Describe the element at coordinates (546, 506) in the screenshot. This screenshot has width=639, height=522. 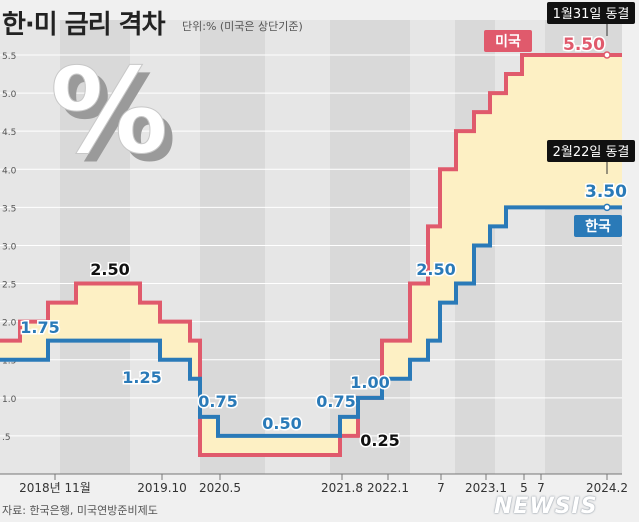
I see `newsis-logo: NEWSIS` at that location.